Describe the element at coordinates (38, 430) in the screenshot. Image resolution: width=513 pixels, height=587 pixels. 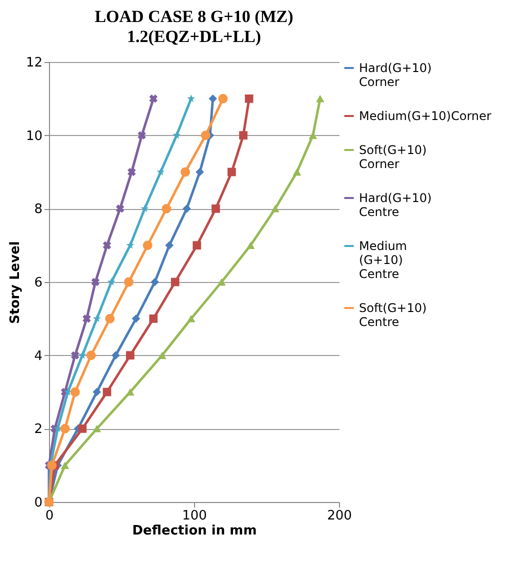
I see `y-tick-label: 2` at that location.